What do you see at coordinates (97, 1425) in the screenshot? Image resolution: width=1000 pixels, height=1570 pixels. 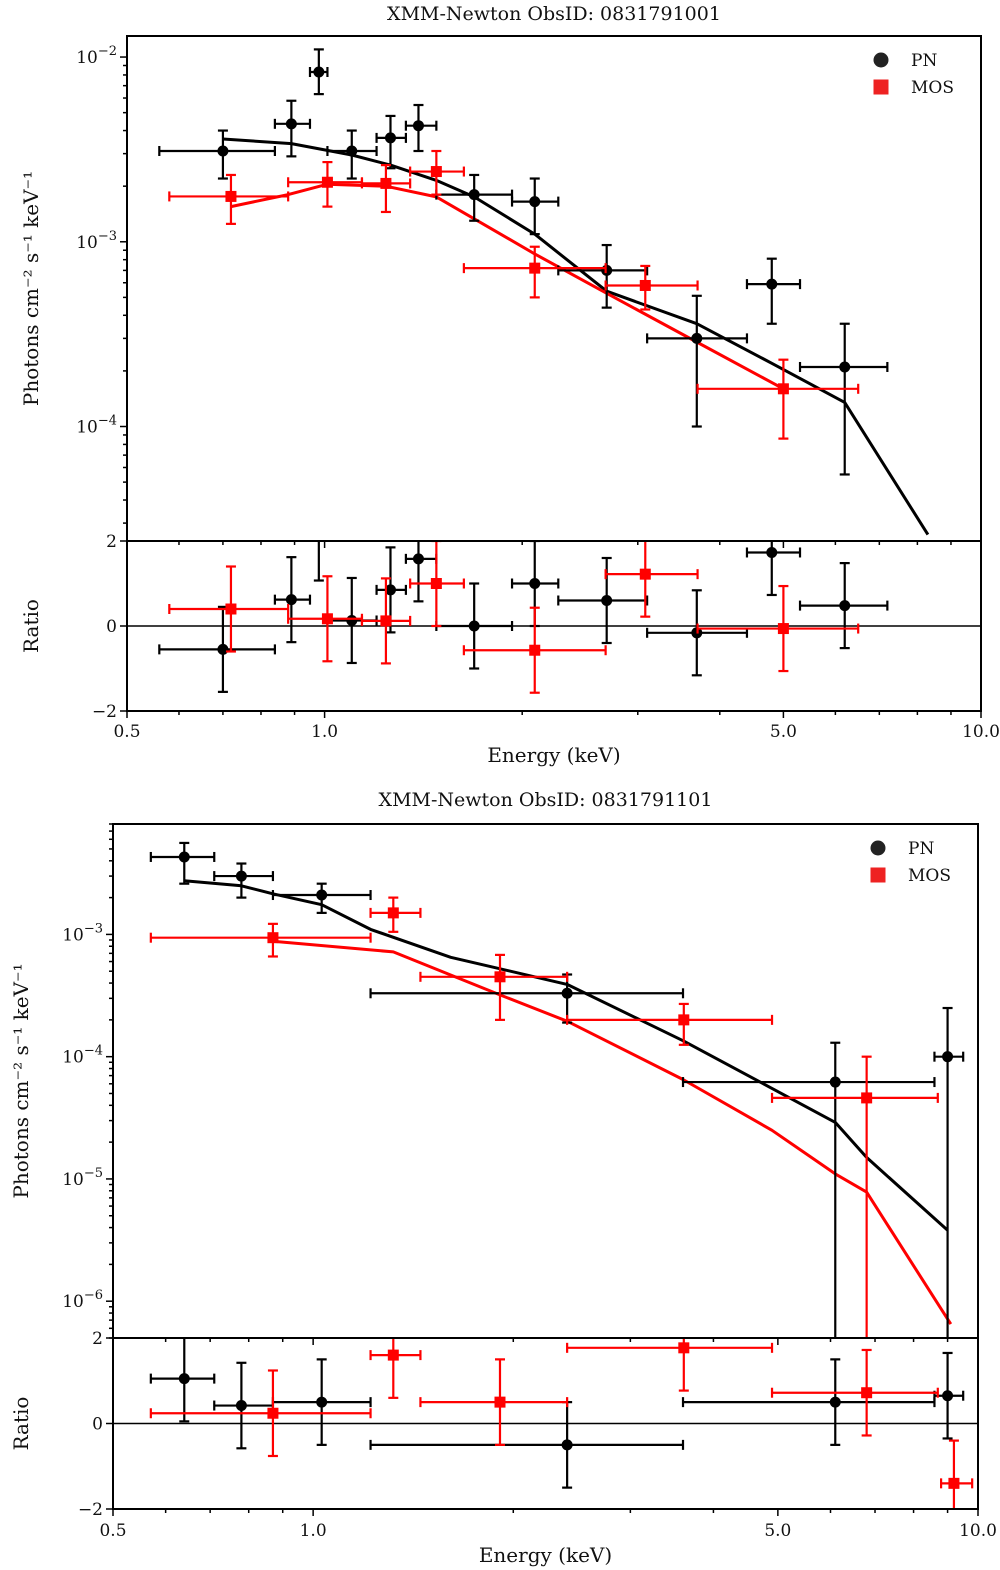 I see `ratio-y-tick-label: 0` at bounding box center [97, 1425].